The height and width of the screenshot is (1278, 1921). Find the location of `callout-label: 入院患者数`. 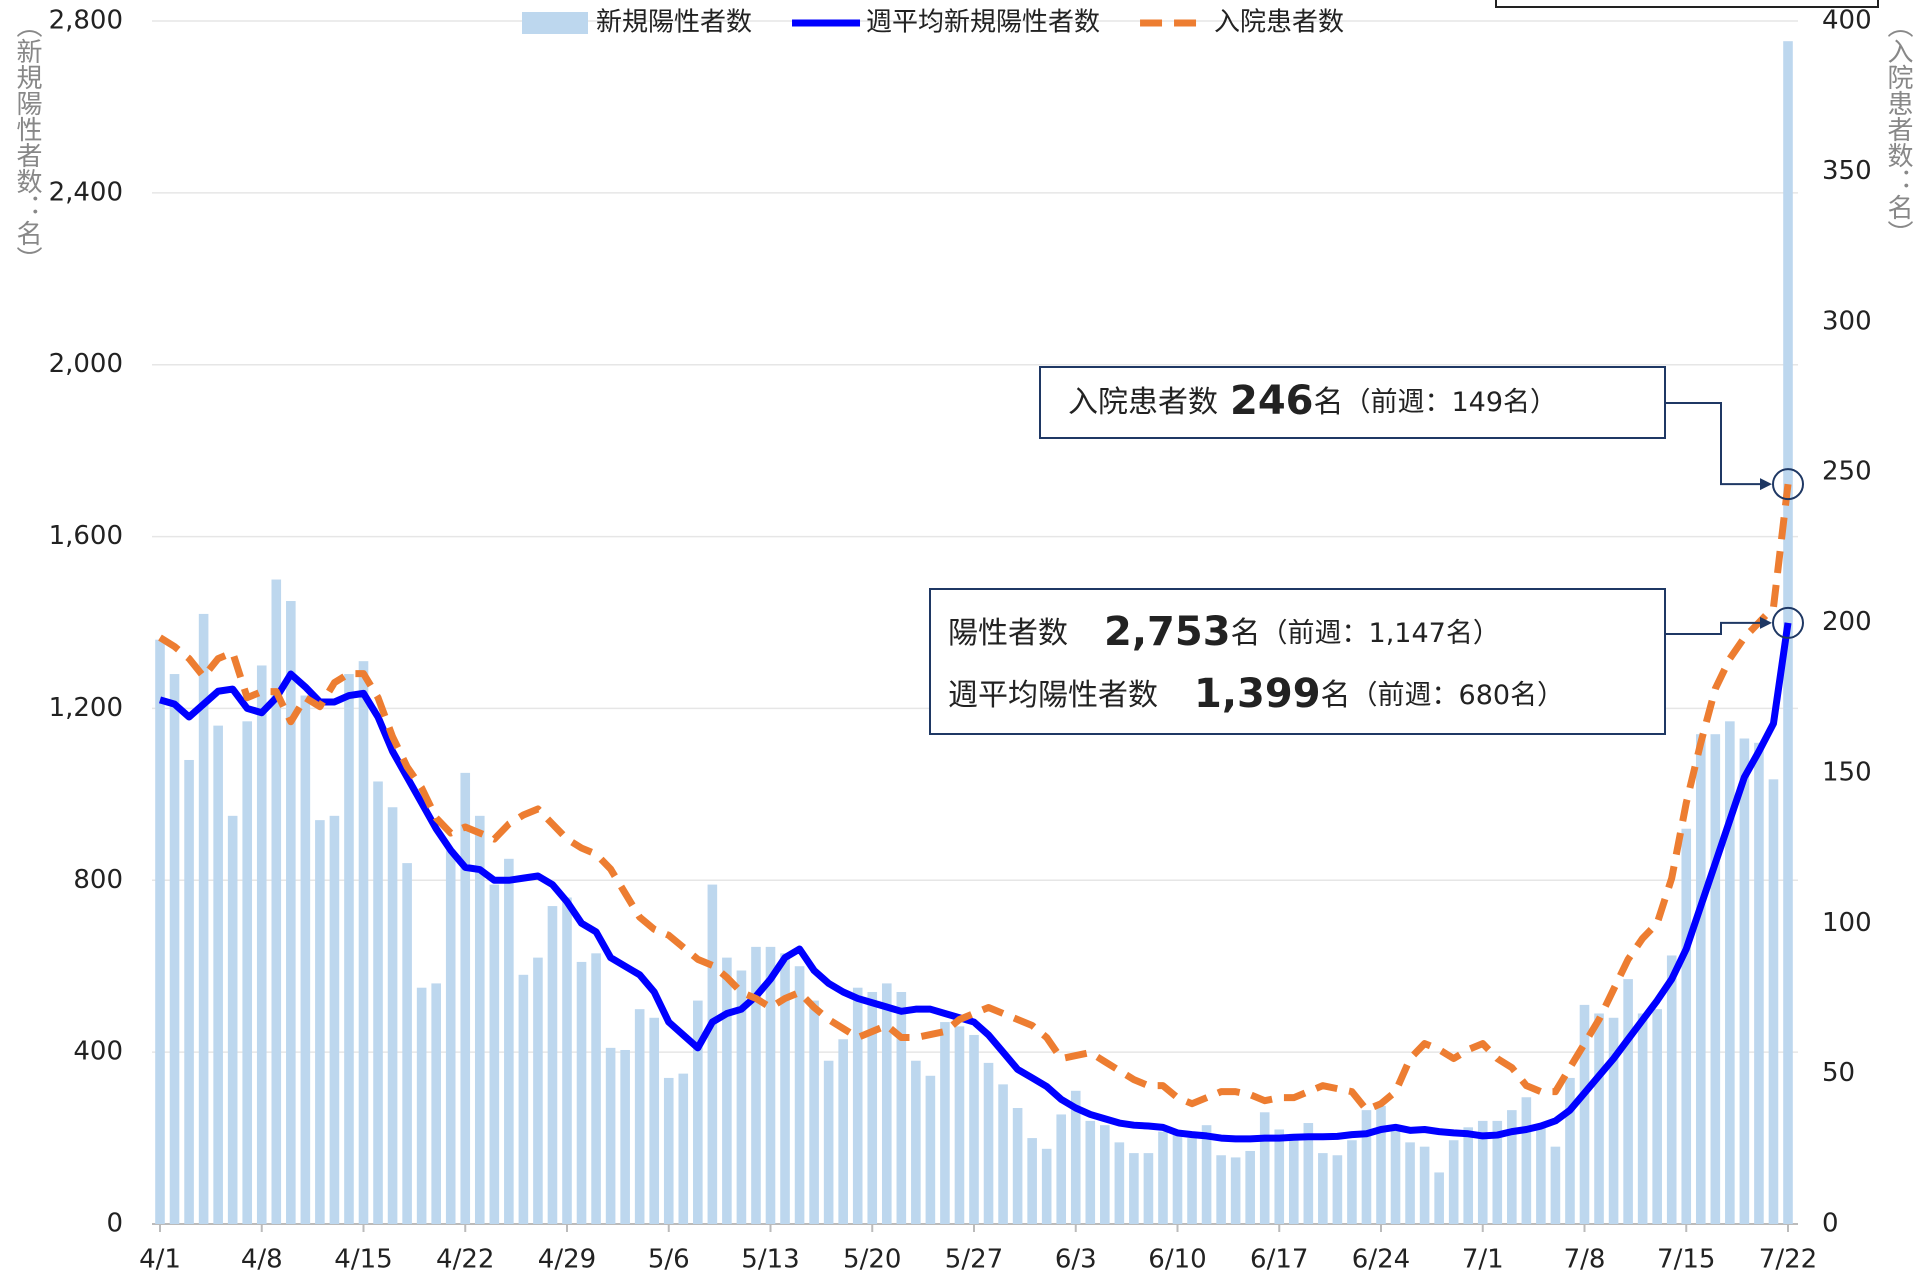

callout-label: 入院患者数 is located at coordinates (1143, 402).